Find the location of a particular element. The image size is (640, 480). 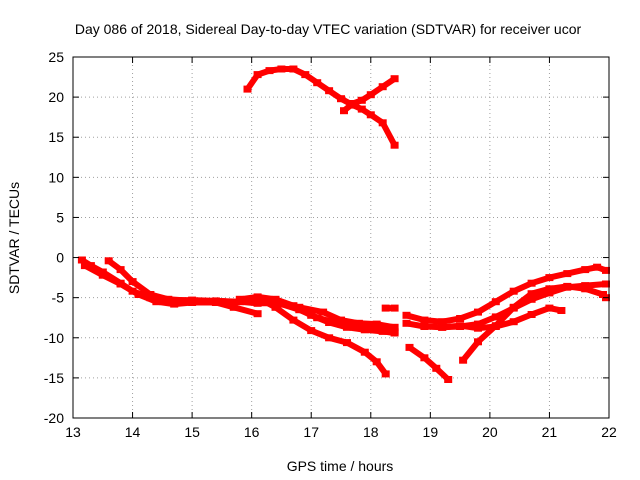

series-line is located at coordinates (429, 363).